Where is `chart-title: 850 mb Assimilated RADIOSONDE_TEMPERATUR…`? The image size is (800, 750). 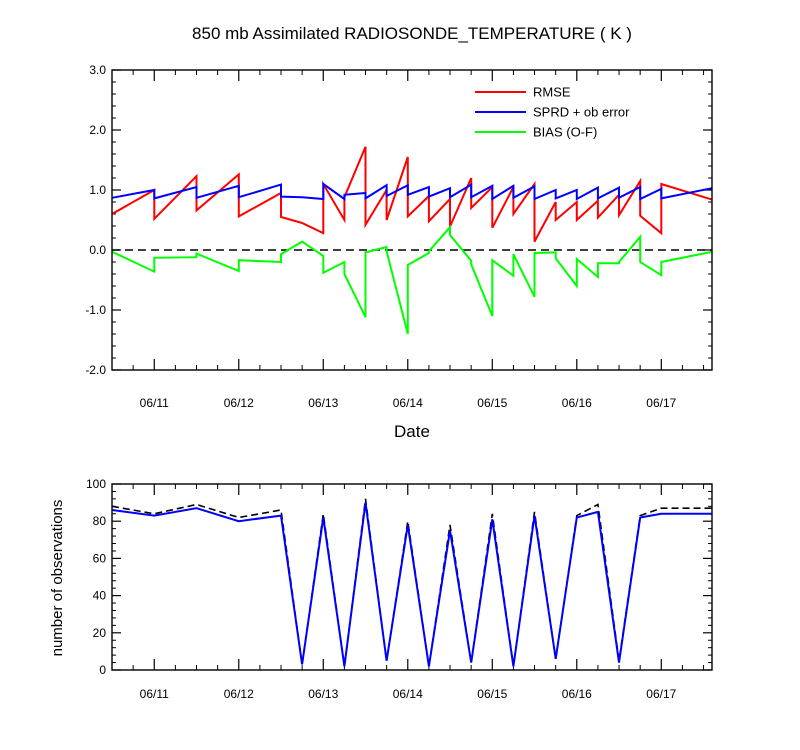
chart-title: 850 mb Assimilated RADIOSONDE_TEMPERATUR… is located at coordinates (412, 33).